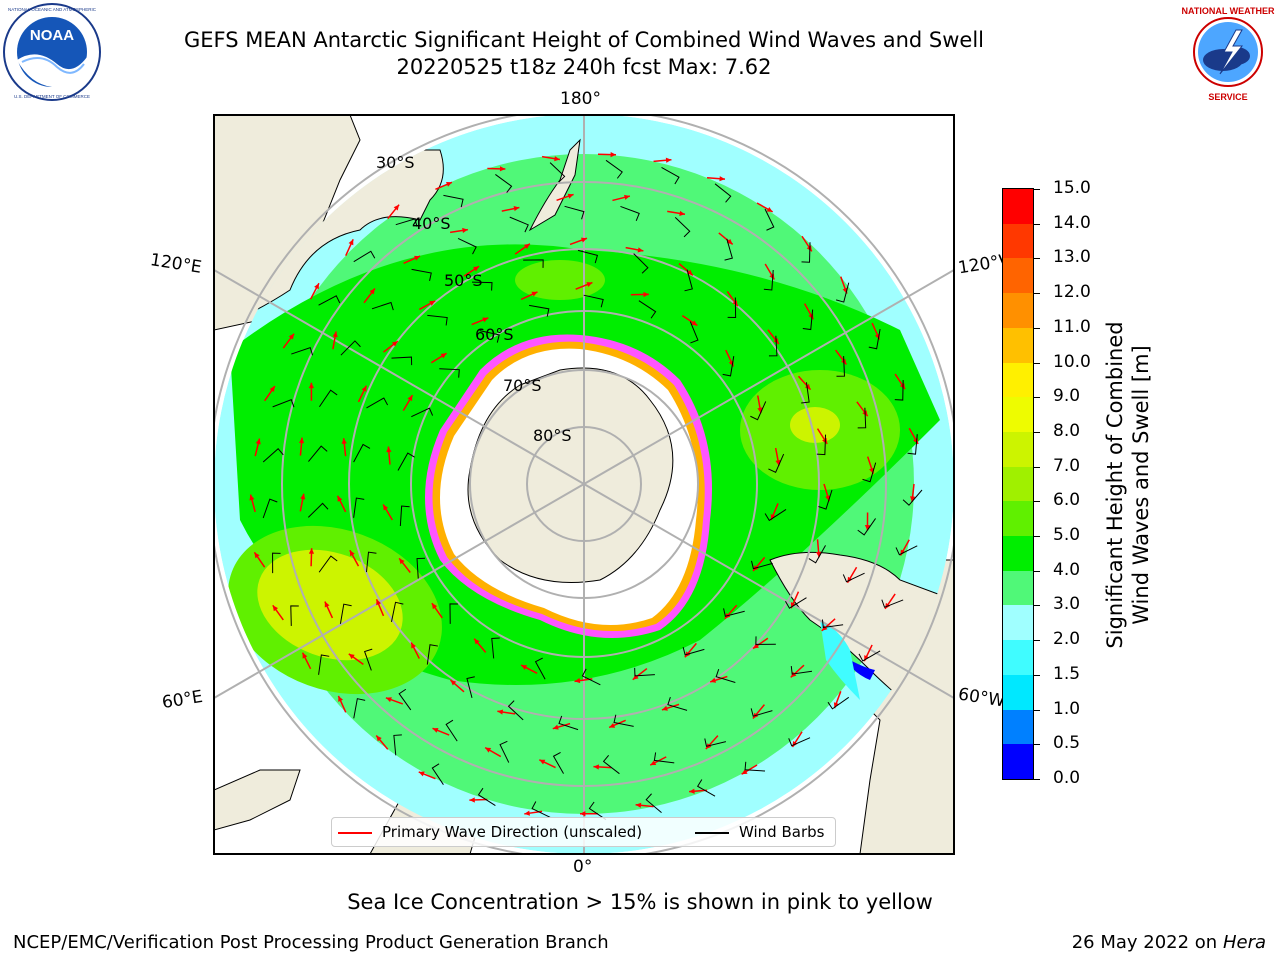 The image size is (1280, 960). Describe the element at coordinates (1067, 500) in the screenshot. I see `colorbar-tick-label: 6.0` at that location.